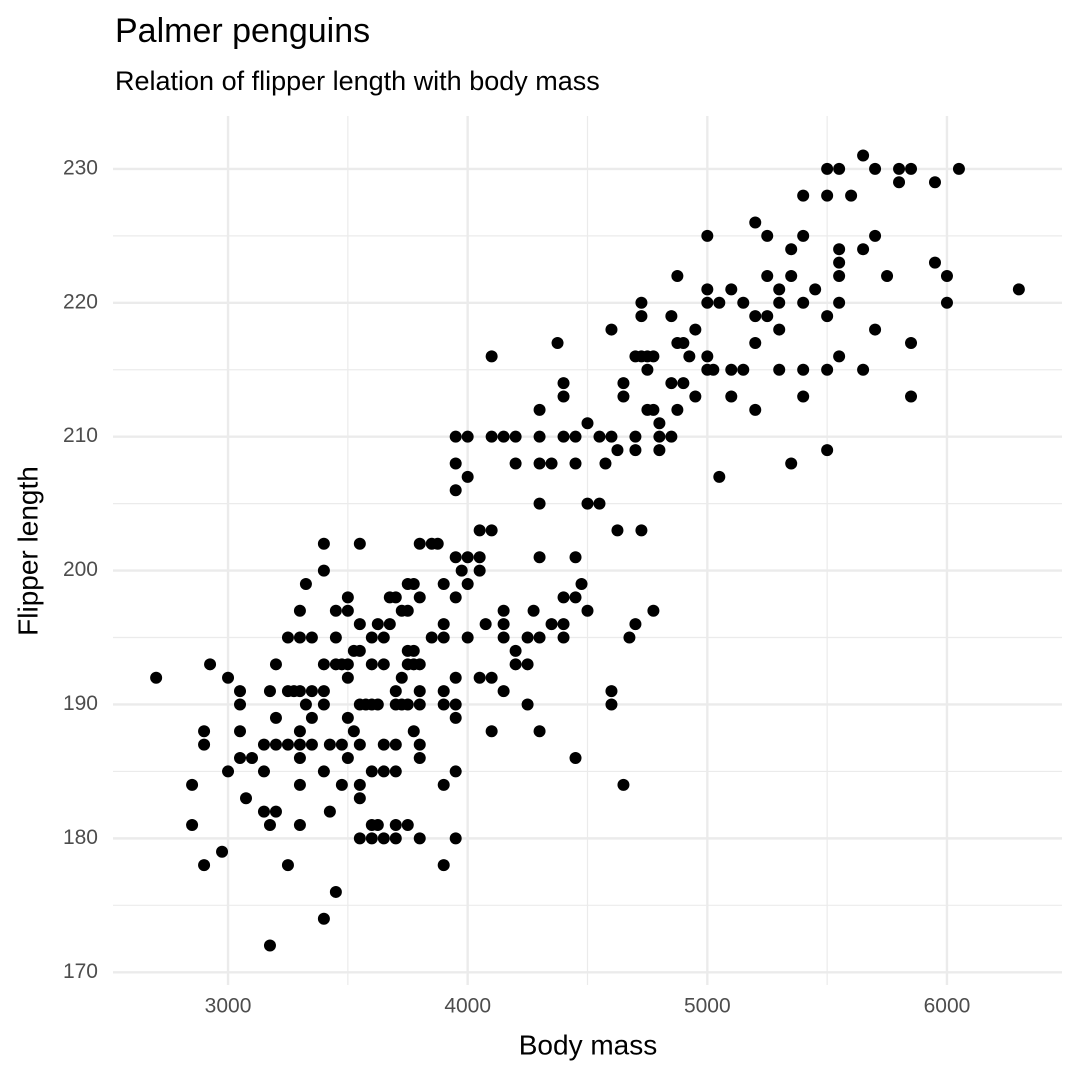 This screenshot has height=1085, width=1080. I want to click on x-tick-label: 3000, so click(228, 1006).